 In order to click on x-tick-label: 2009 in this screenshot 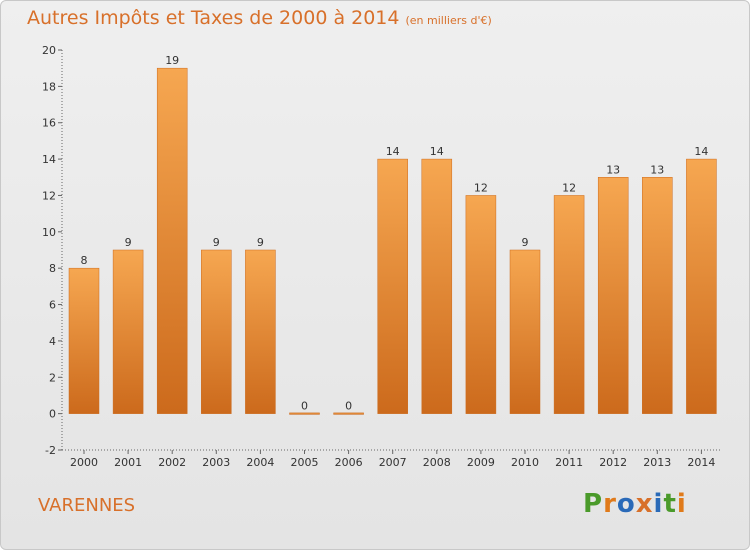, I will do `click(481, 462)`.